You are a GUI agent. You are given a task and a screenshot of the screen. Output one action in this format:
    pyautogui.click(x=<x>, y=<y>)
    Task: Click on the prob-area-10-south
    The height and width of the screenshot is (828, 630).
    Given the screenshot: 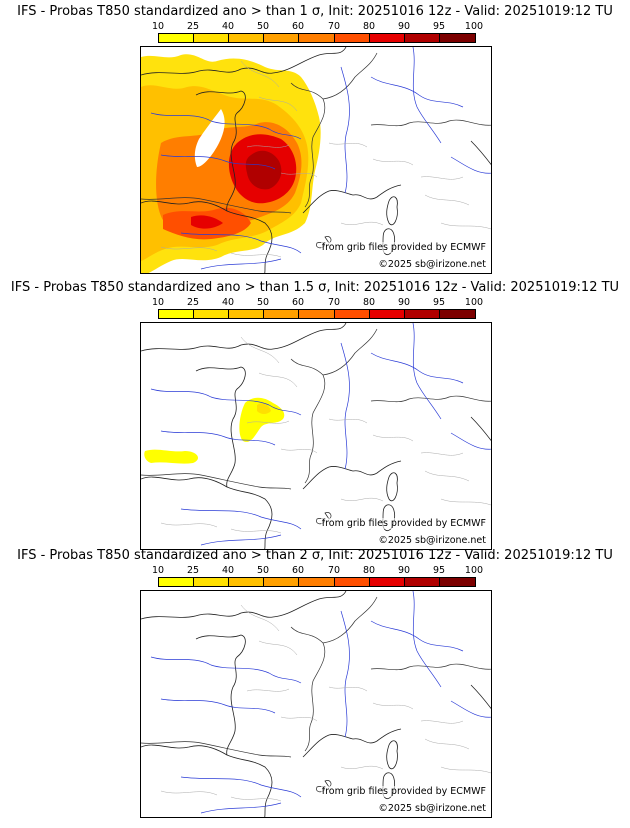 What is the action you would take?
    pyautogui.click(x=171, y=456)
    